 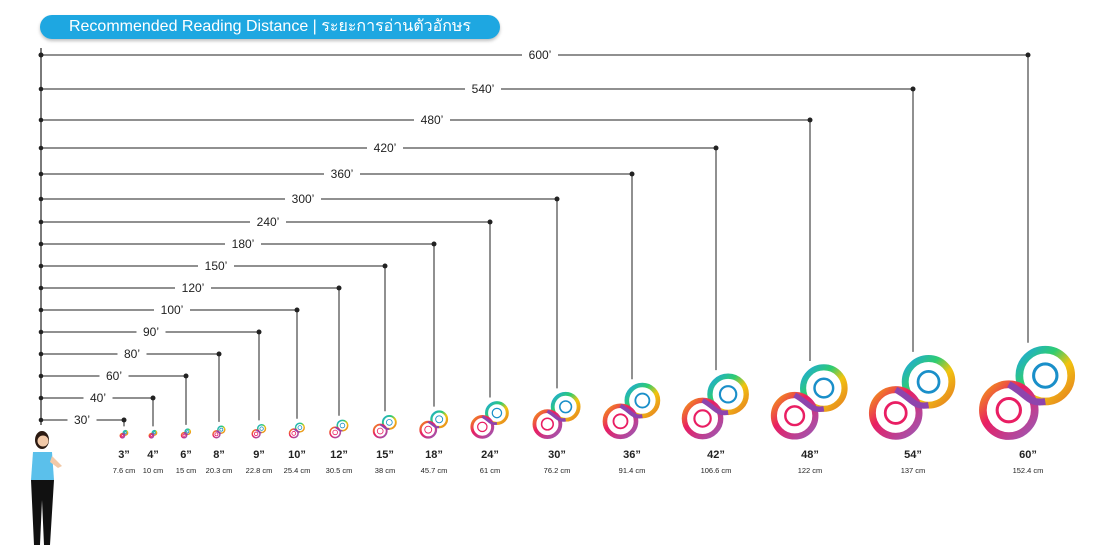 I want to click on distance-label: 90’, so click(x=151, y=332).